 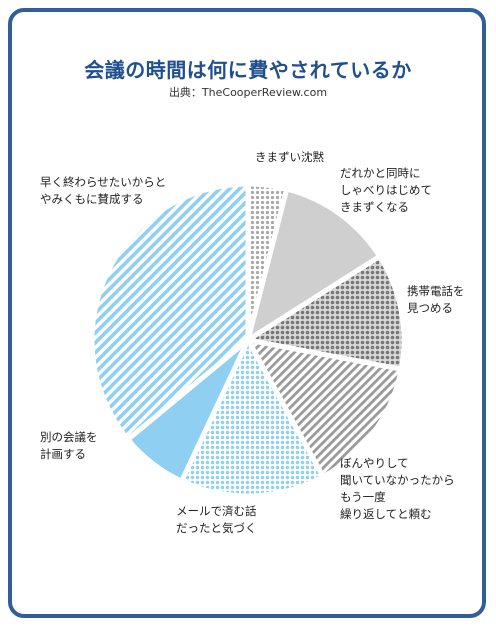 What do you see at coordinates (436, 299) in the screenshot?
I see `slice-label: 携帯電話を見つめる` at bounding box center [436, 299].